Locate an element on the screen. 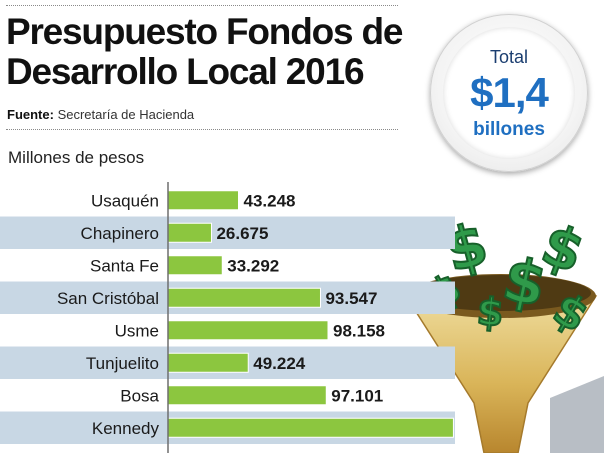 This screenshot has height=453, width=604. row-band is located at coordinates (227, 232).